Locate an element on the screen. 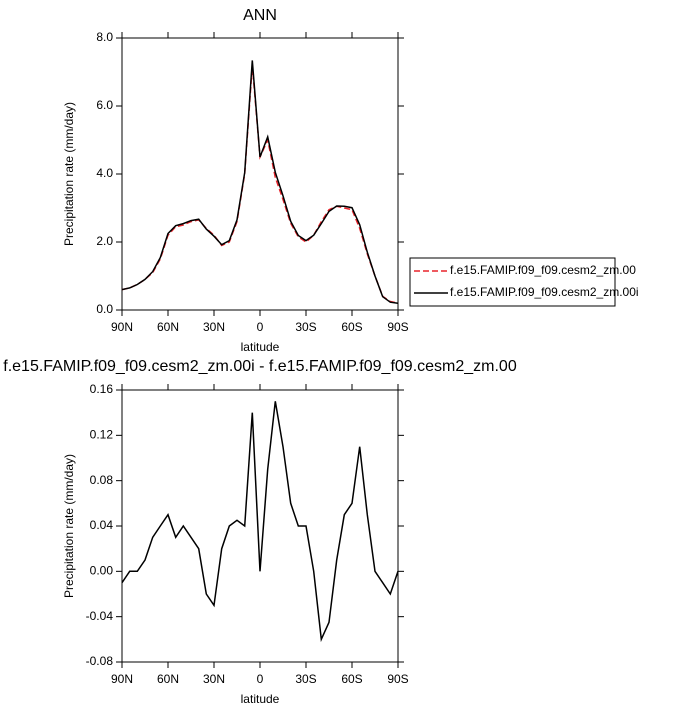 Image resolution: width=693 pixels, height=715 pixels. legend-label: f.e15.FAMIP.f09_f09.cesm2_zm.00i is located at coordinates (544, 292).